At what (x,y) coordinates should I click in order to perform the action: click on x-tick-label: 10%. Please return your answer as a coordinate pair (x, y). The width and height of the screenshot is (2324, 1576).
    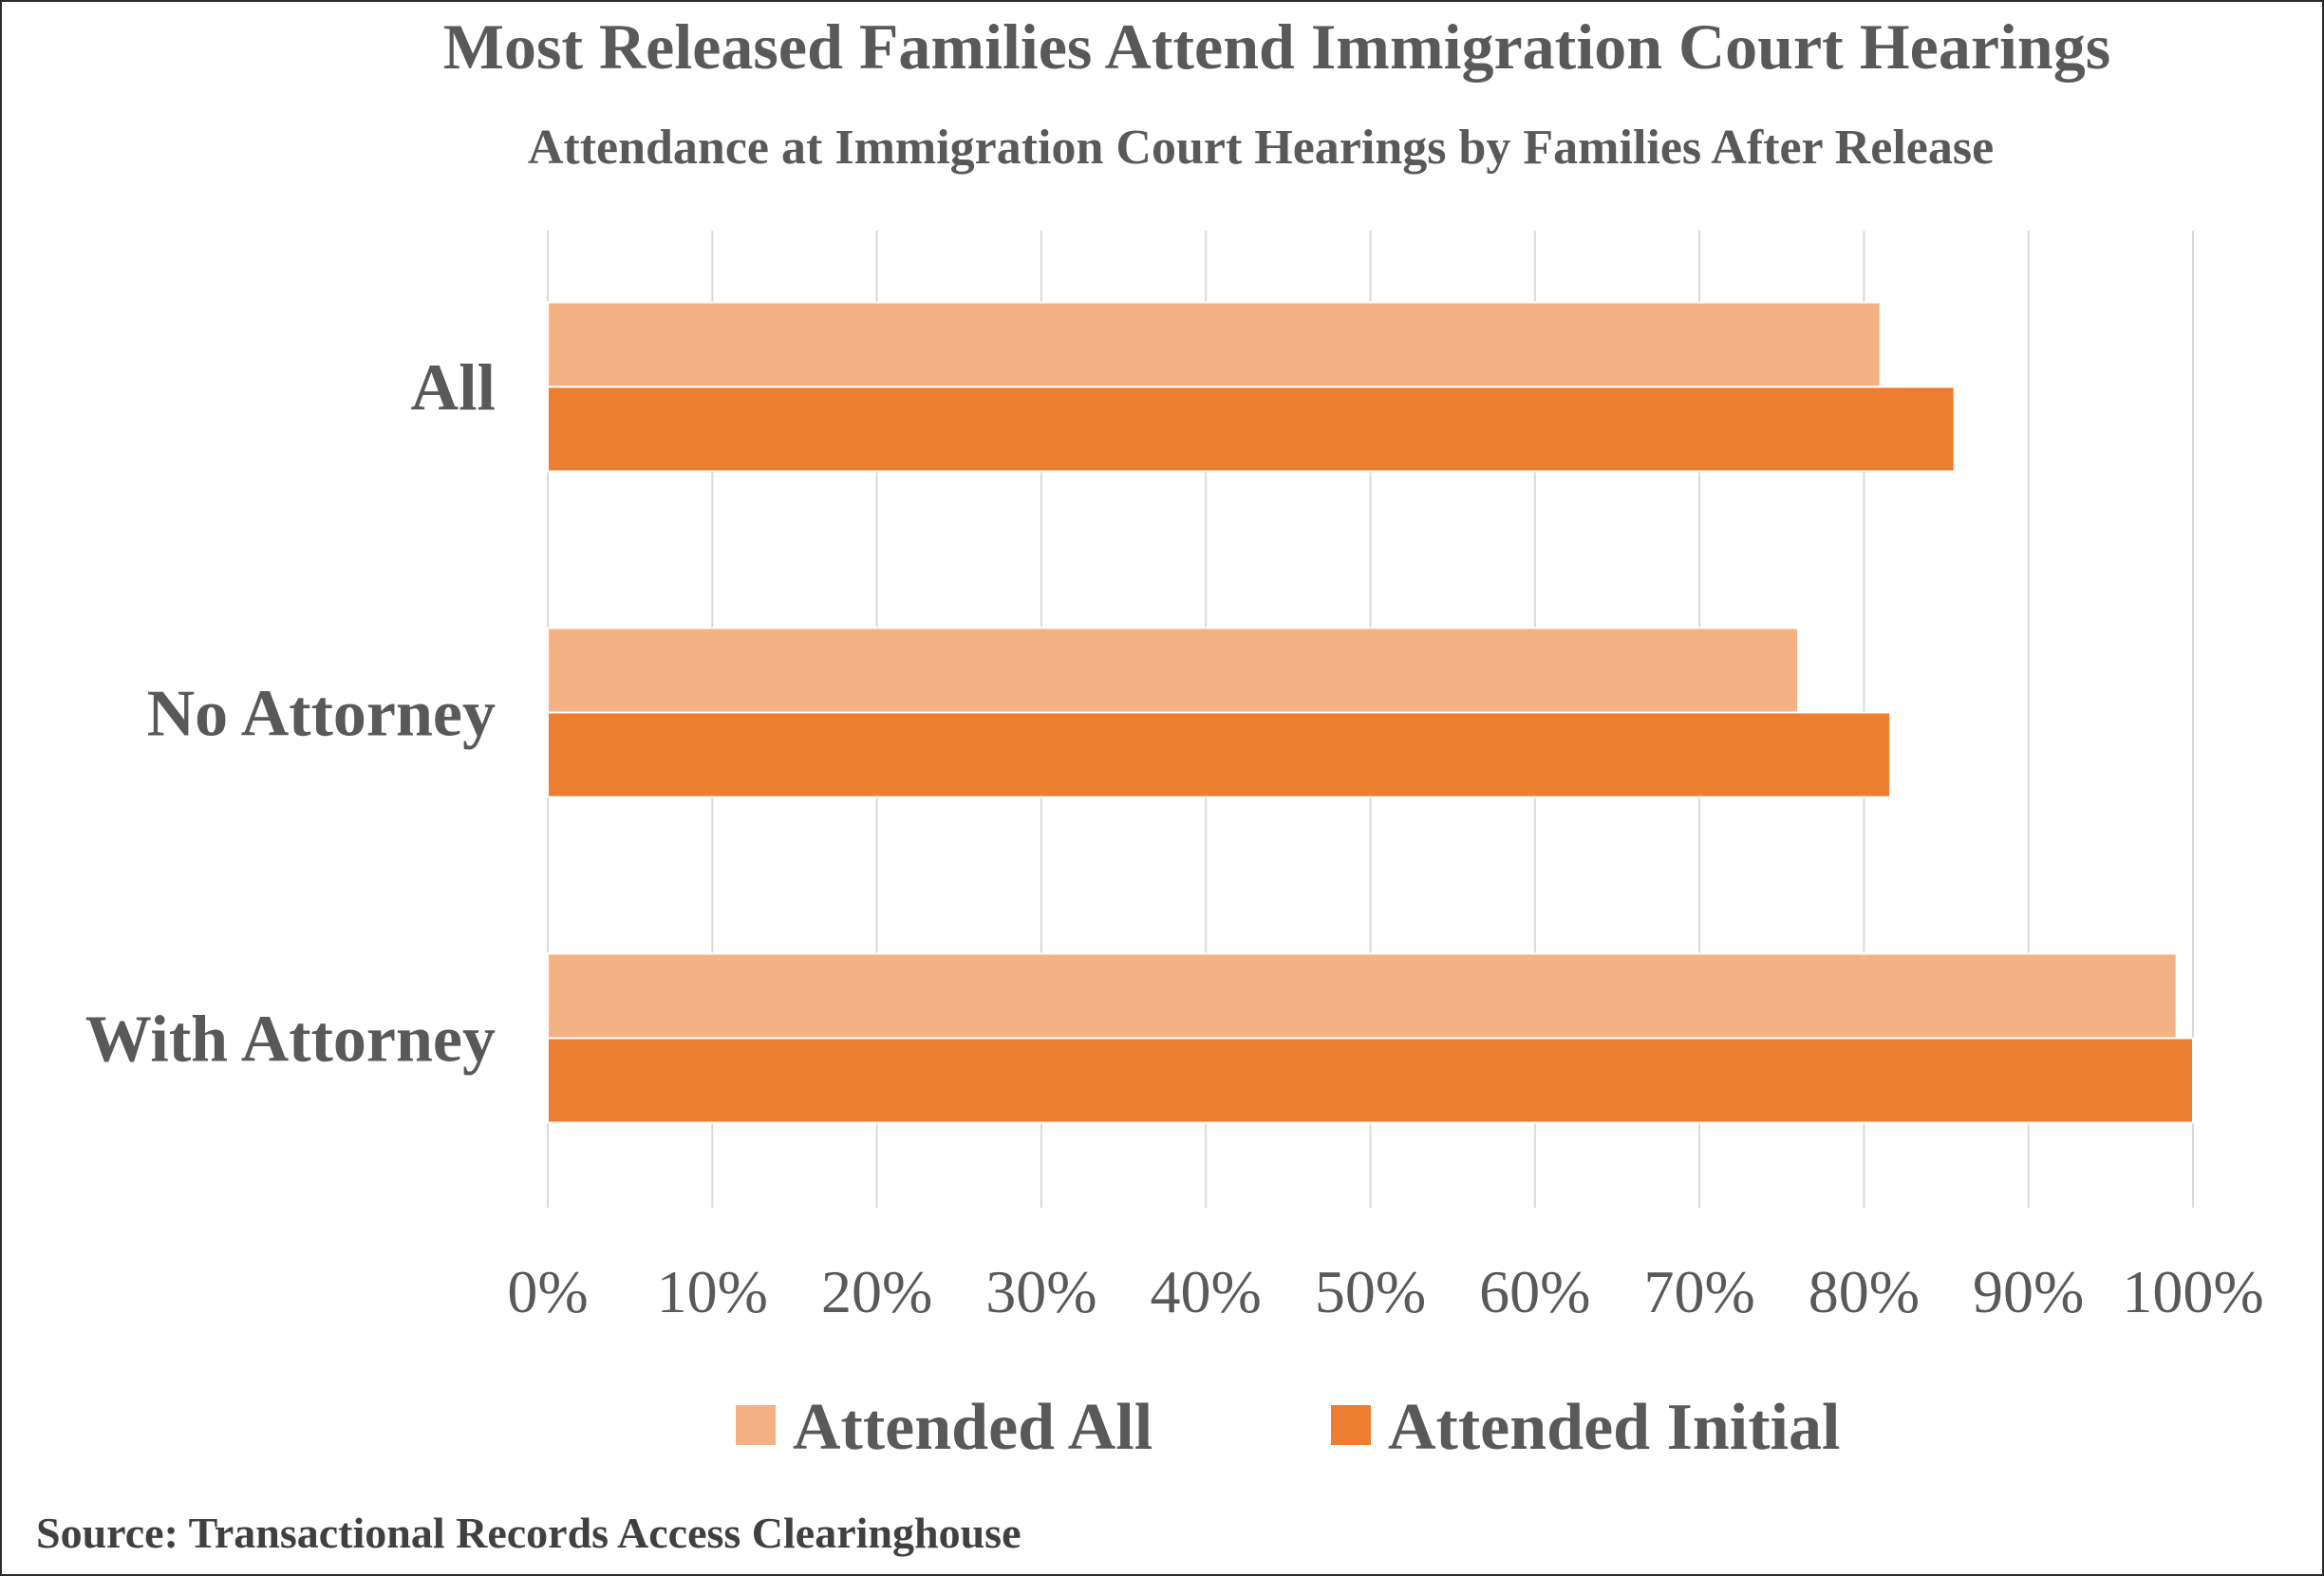
    Looking at the image, I should click on (712, 1291).